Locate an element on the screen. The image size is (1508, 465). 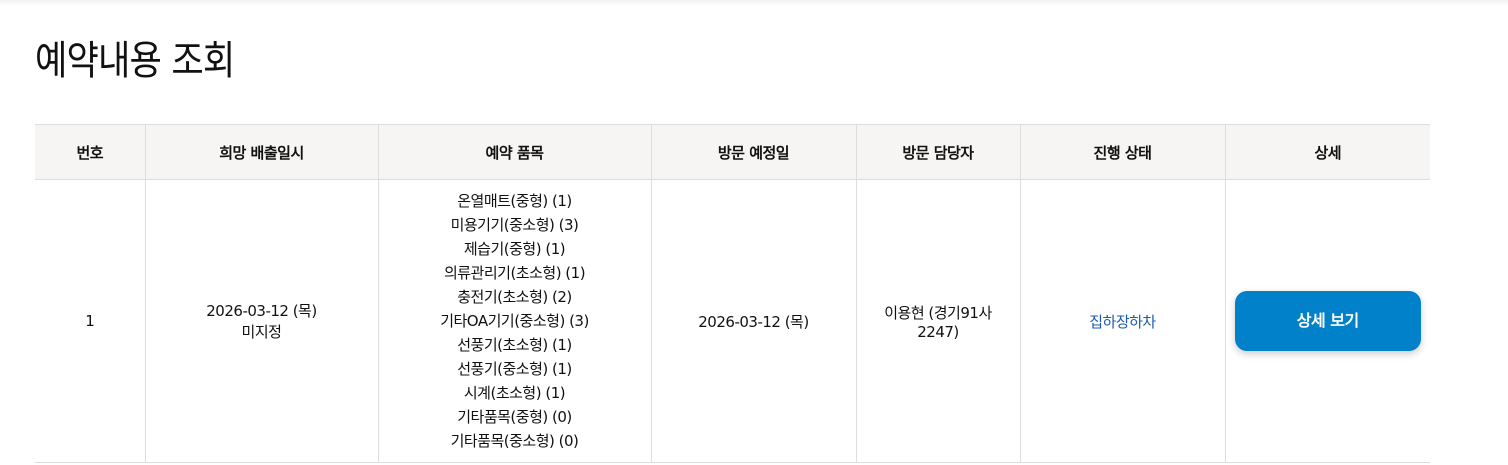
cell-desired-date: 2026-03-12 (목) 미지정 is located at coordinates (261, 321).